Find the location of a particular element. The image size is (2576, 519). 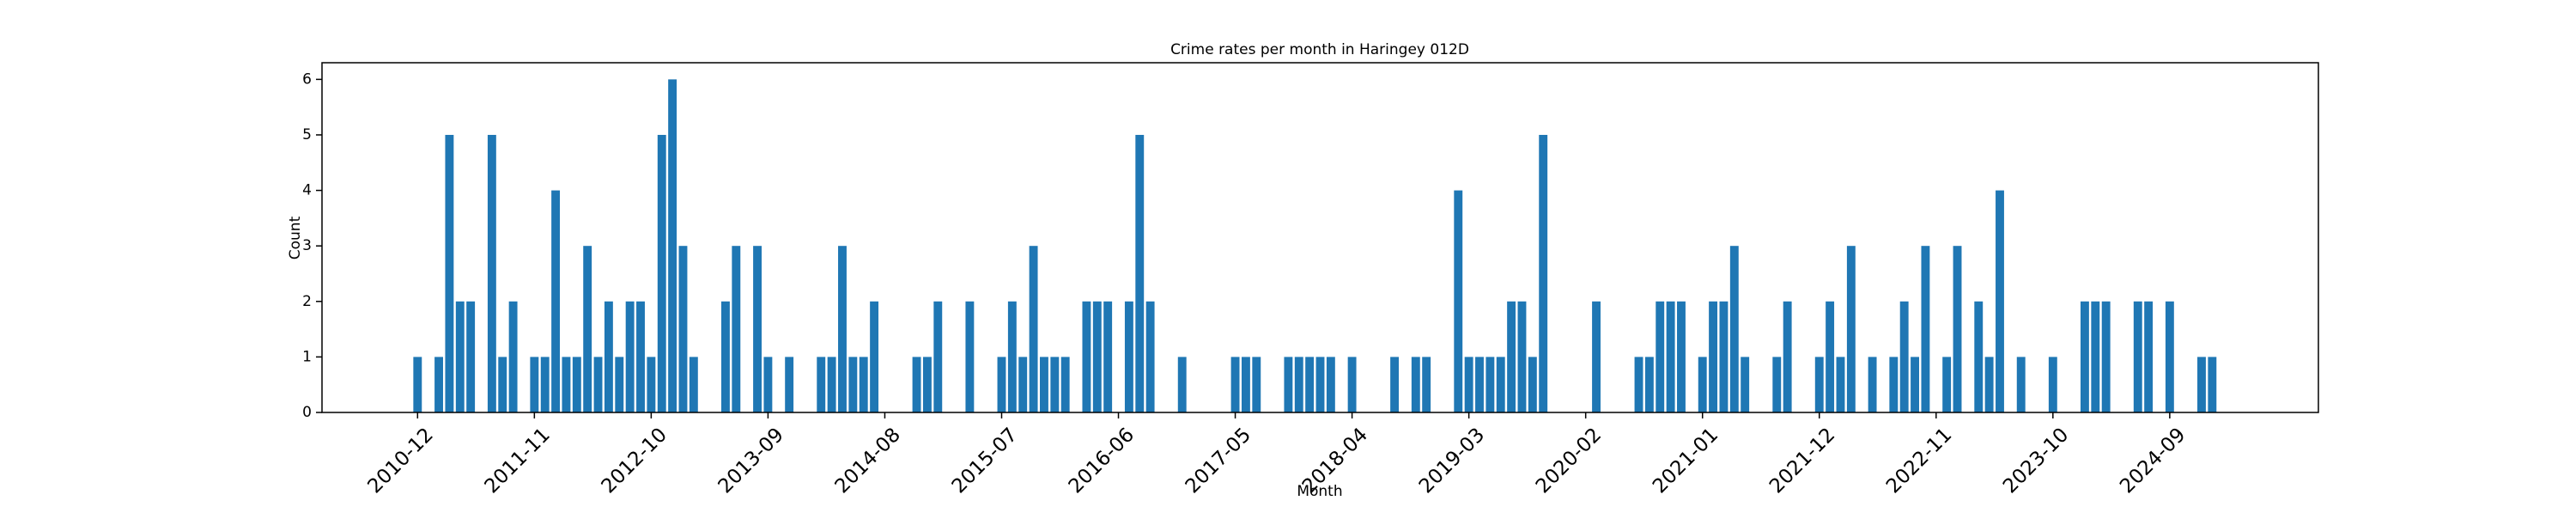

x-tick-label: 2011-11 is located at coordinates (518, 461).